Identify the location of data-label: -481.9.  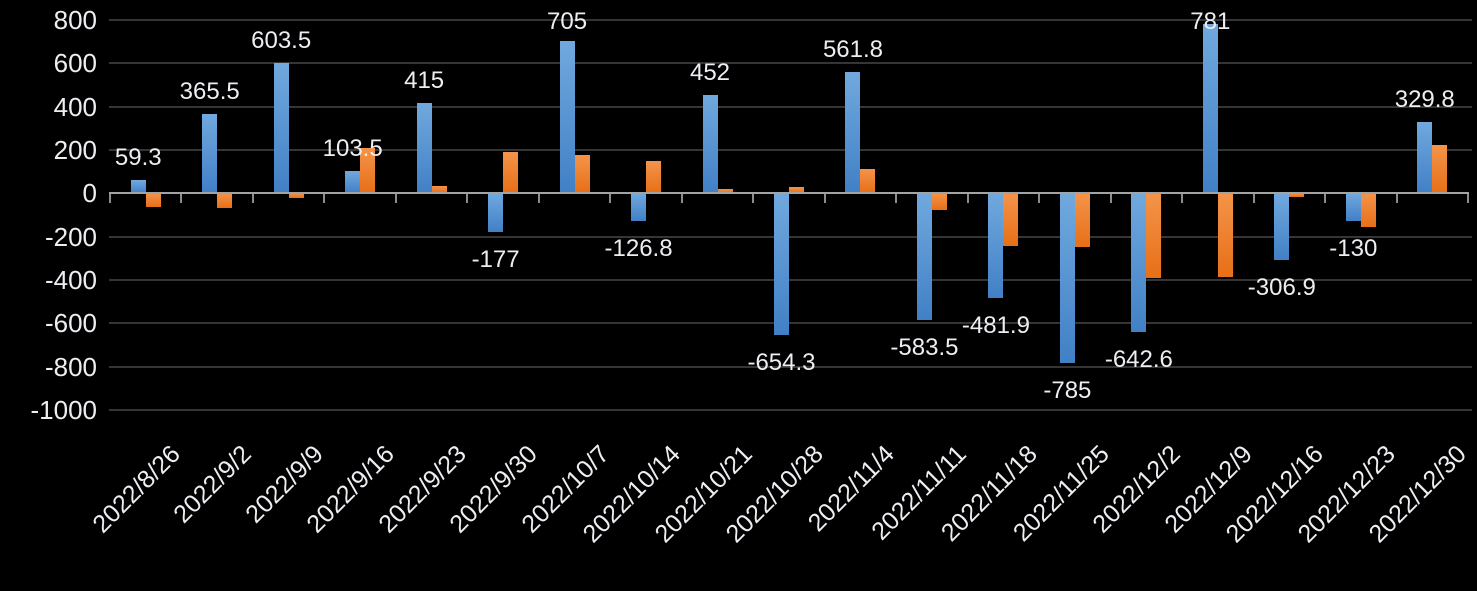
(995, 325).